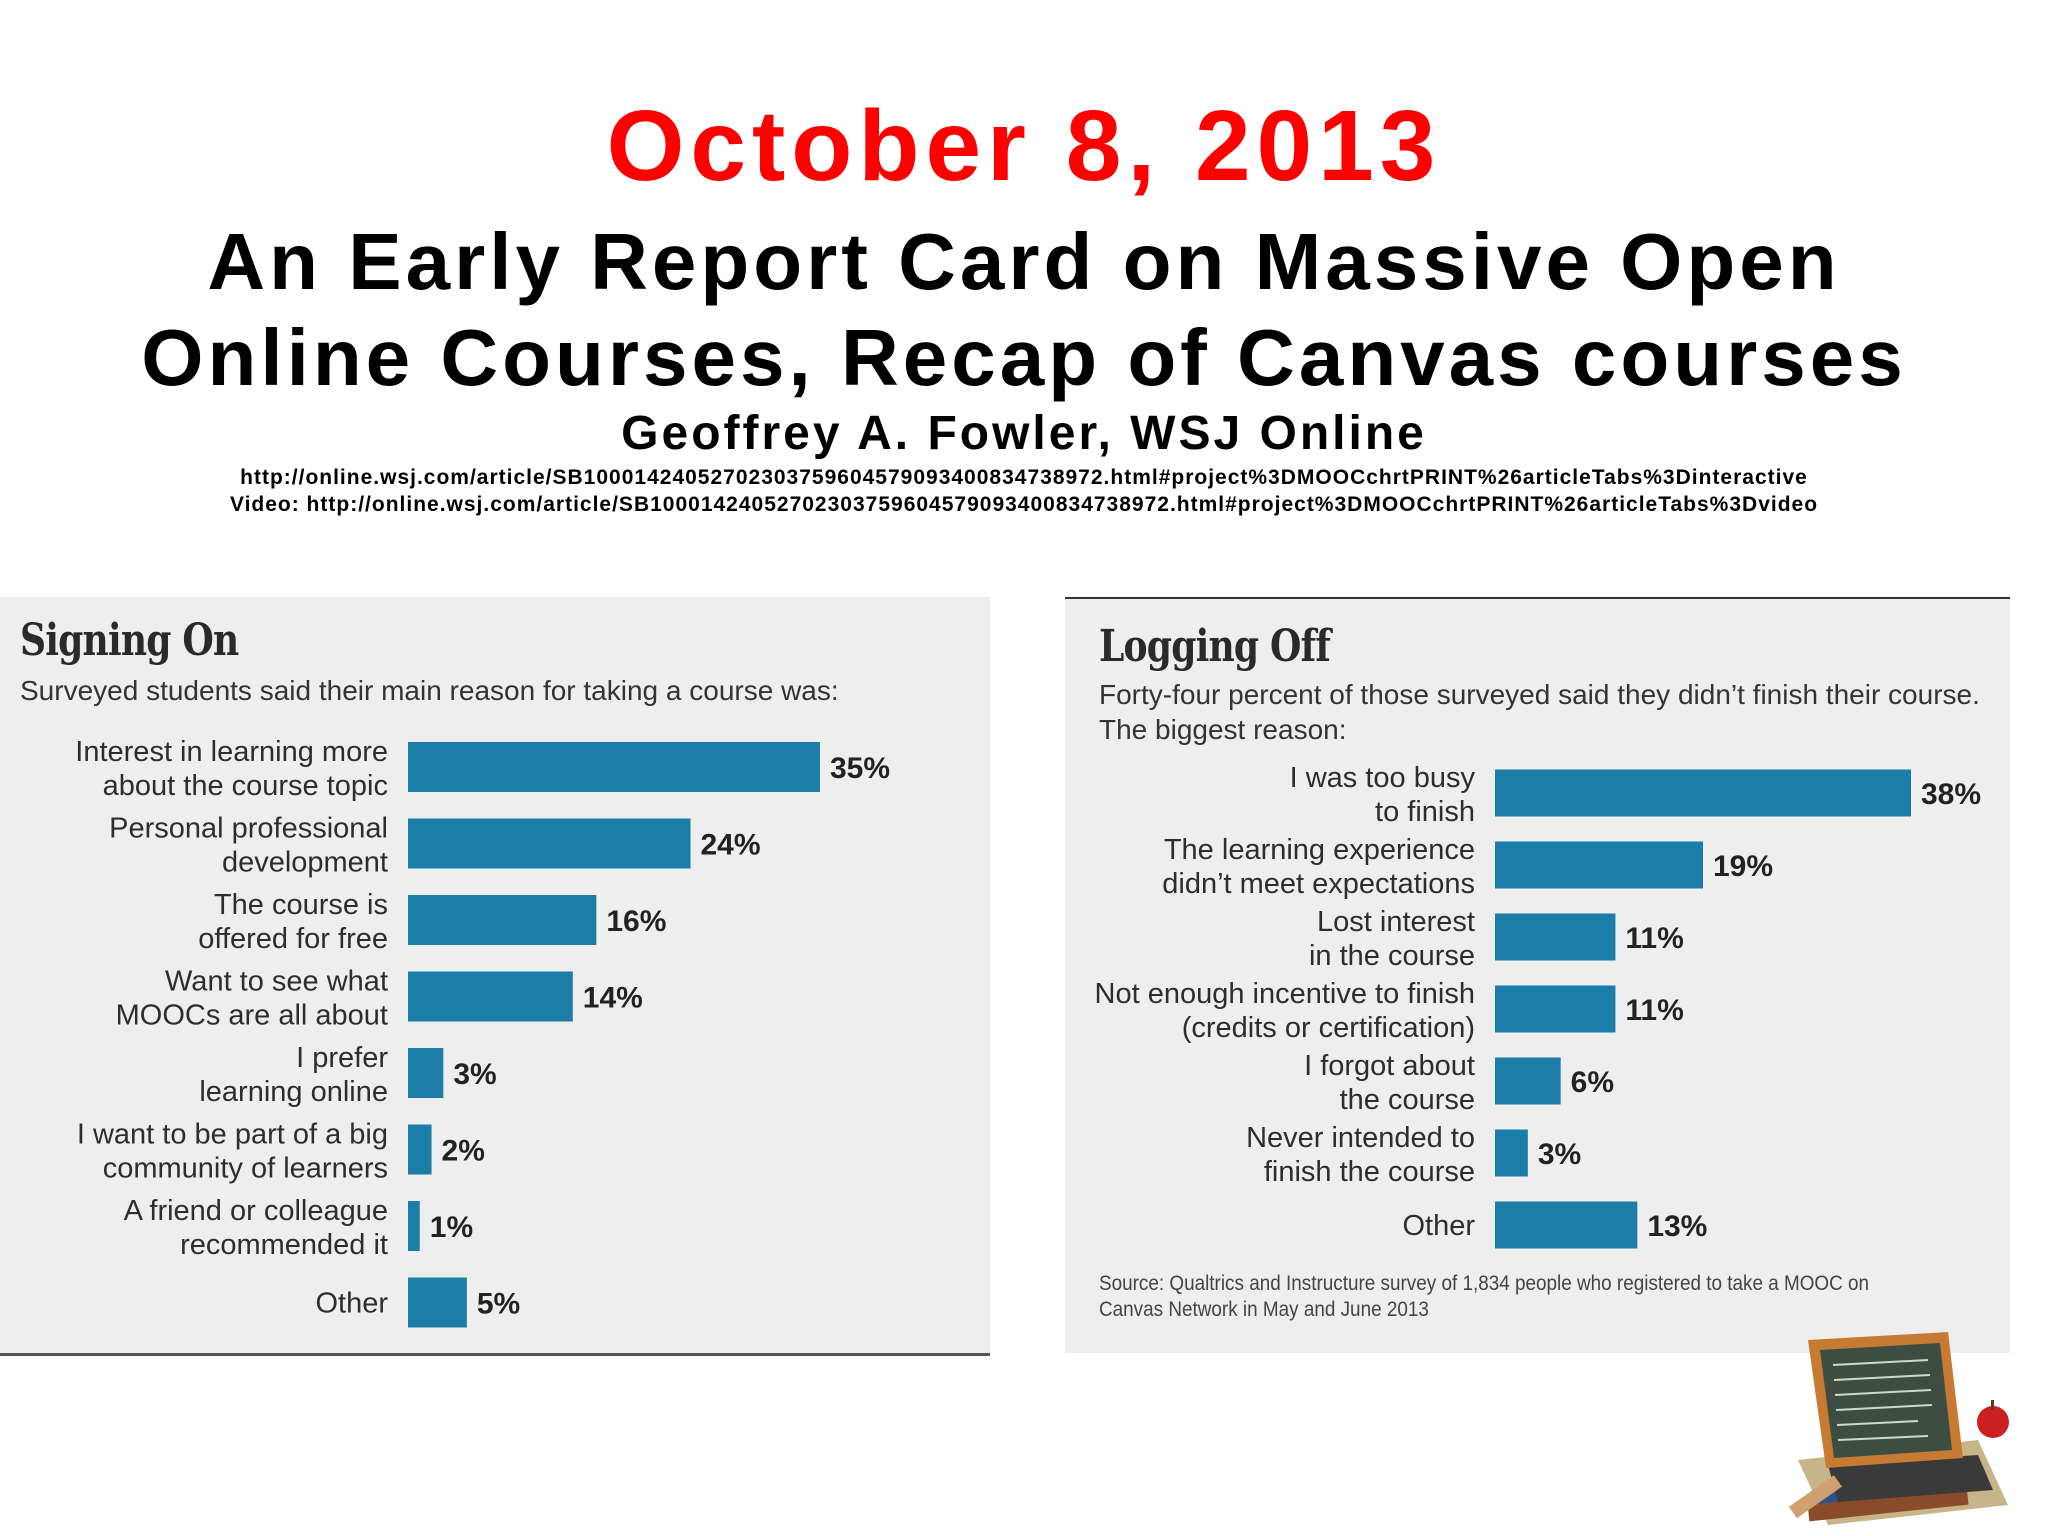  I want to click on category-label: community of learners, so click(245, 1169).